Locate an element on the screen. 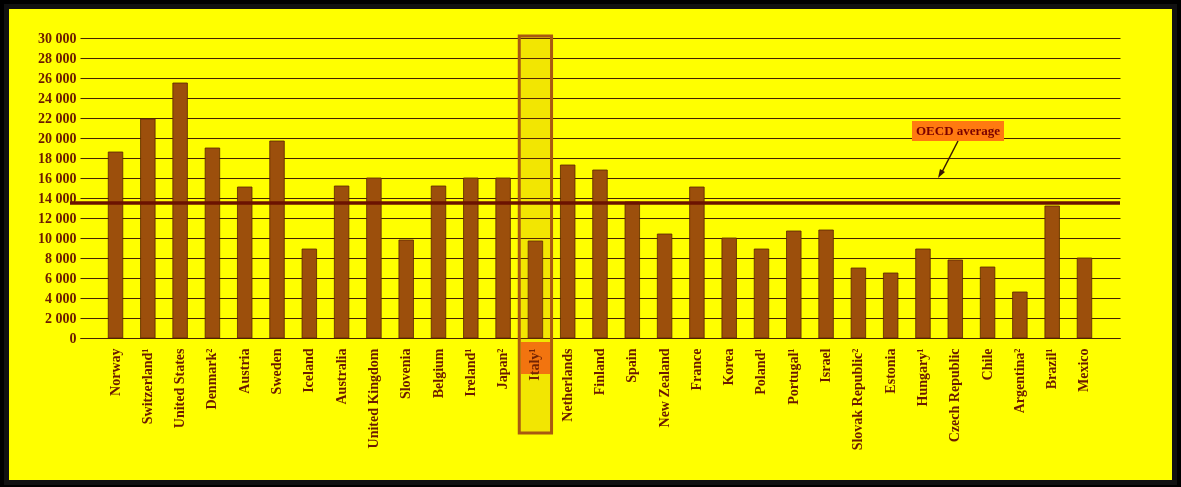 This screenshot has height=487, width=1181. x-tick-label: Denmark² is located at coordinates (212, 379).